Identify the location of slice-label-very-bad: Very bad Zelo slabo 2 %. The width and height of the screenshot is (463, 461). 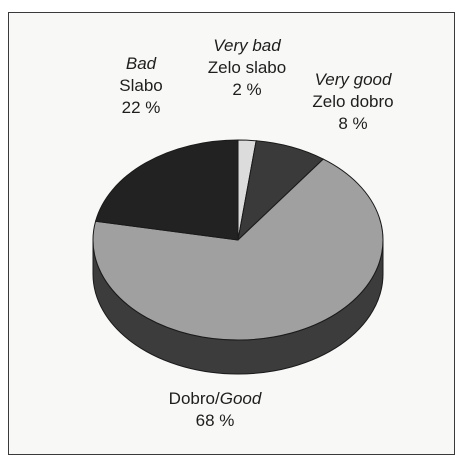
(247, 68).